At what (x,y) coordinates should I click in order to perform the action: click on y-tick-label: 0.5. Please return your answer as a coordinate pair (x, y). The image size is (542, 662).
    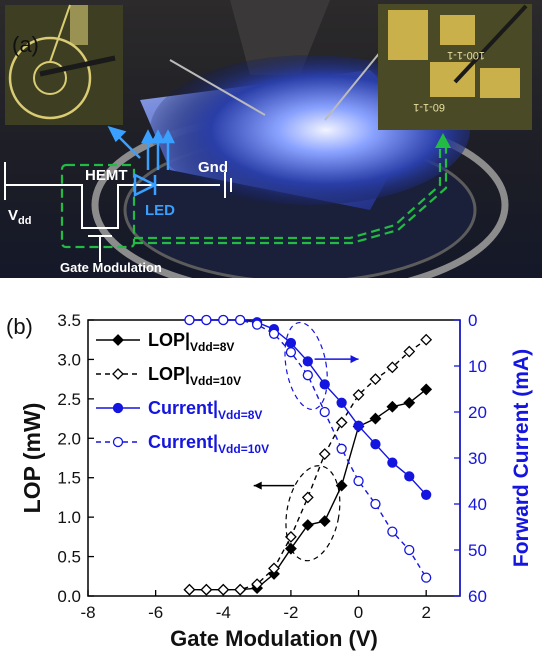
    Looking at the image, I should click on (69, 557).